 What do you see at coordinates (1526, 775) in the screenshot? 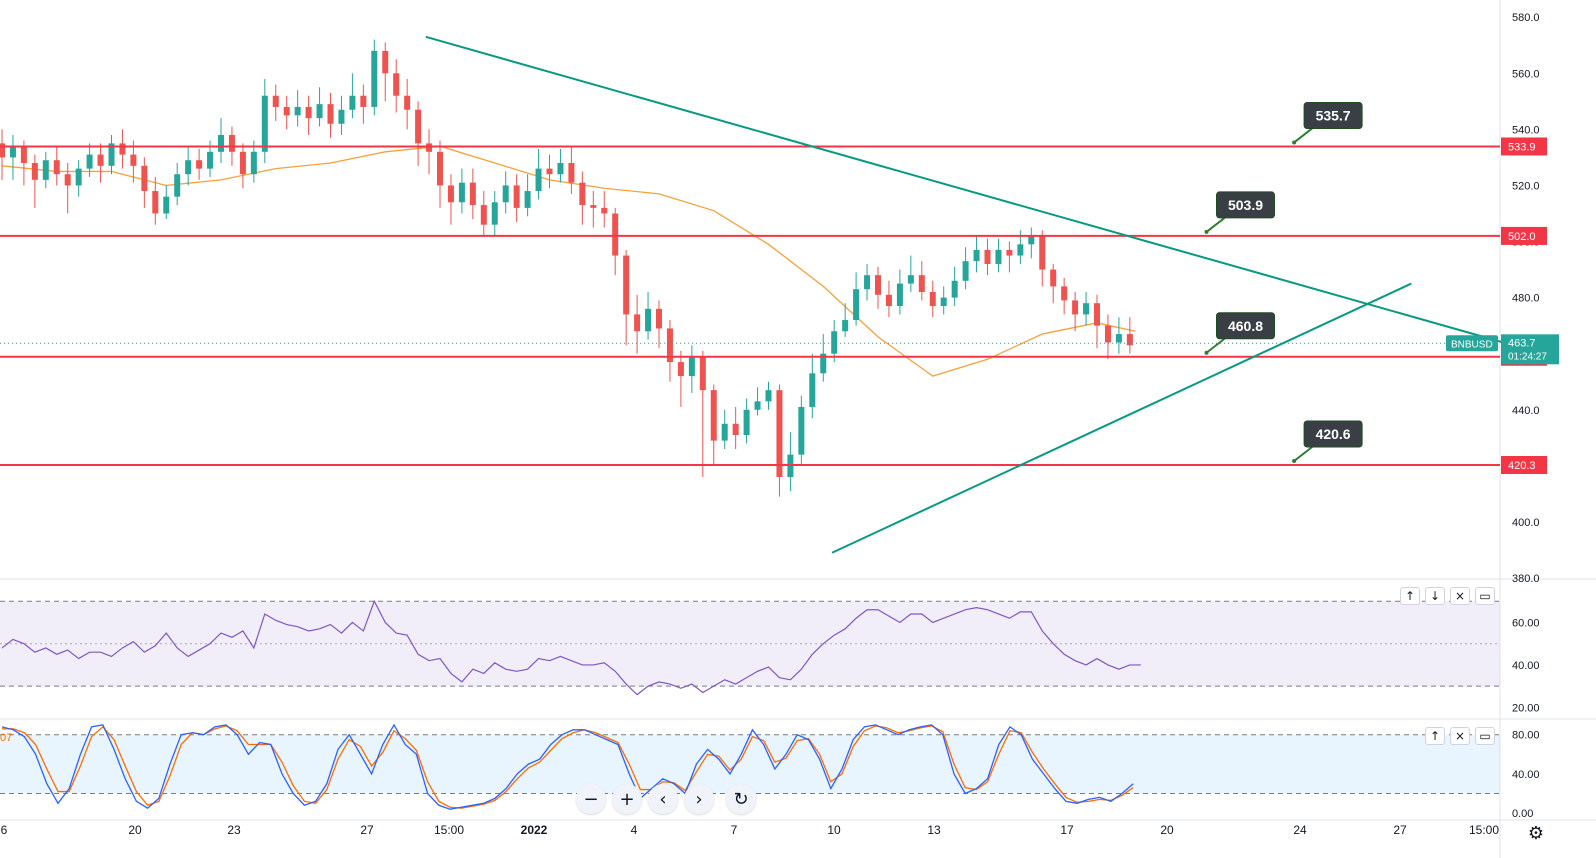
I see `stoch-tick-label: 40.00` at bounding box center [1526, 775].